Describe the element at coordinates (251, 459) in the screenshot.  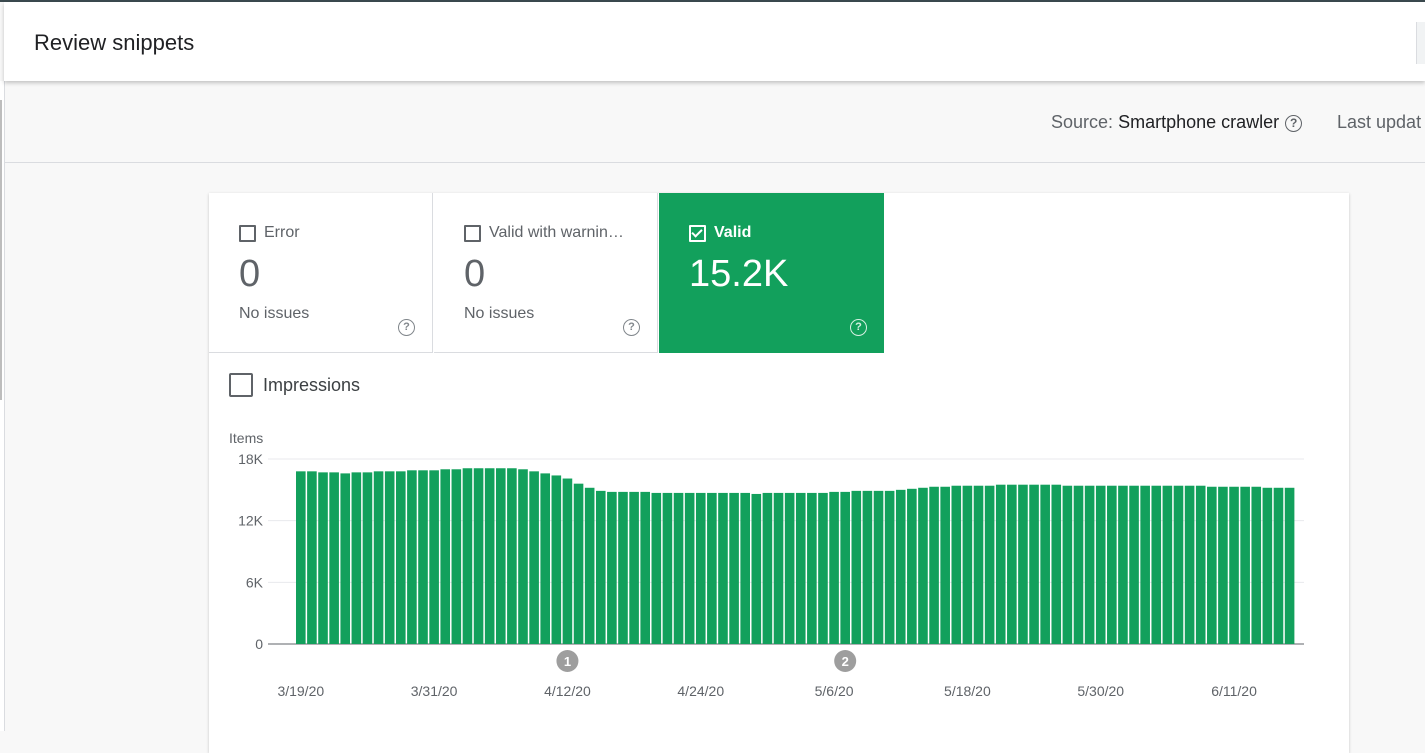
I see `y-tick-label: 18K` at that location.